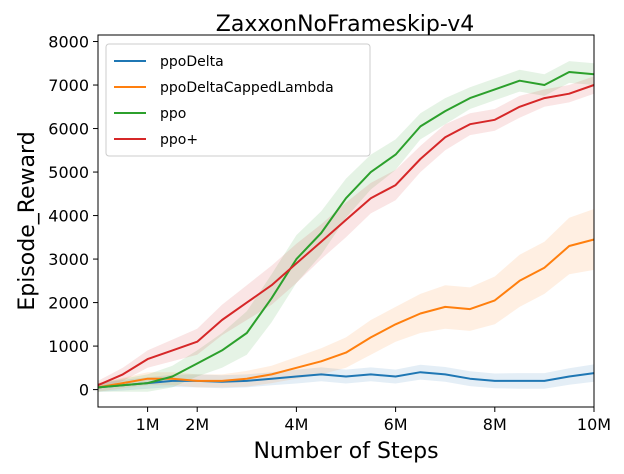 The image size is (624, 474). Describe the element at coordinates (197, 424) in the screenshot. I see `x-tick-label: 2M` at that location.